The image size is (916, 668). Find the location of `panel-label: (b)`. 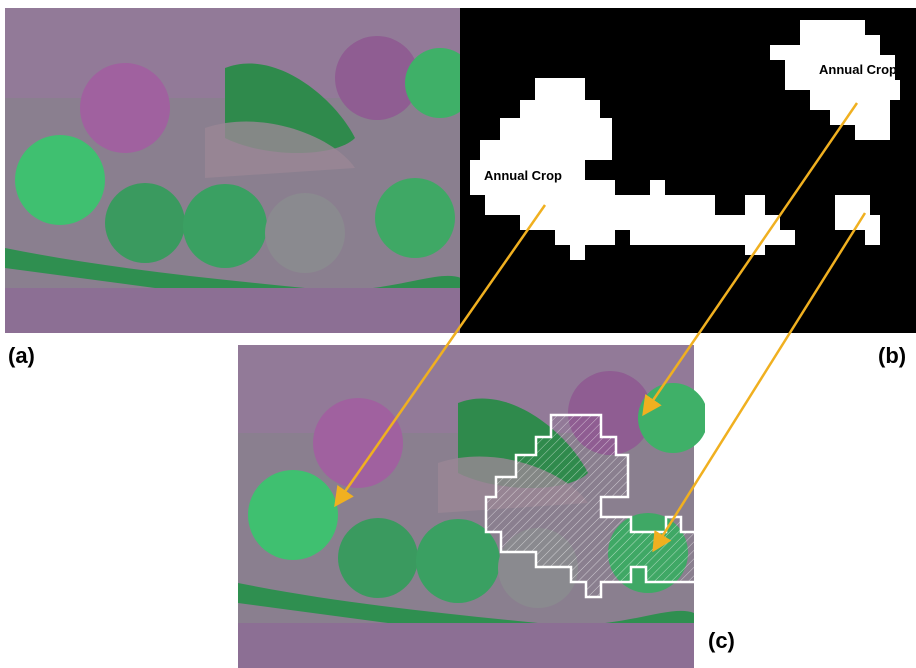

panel-label: (b) is located at coordinates (892, 355).